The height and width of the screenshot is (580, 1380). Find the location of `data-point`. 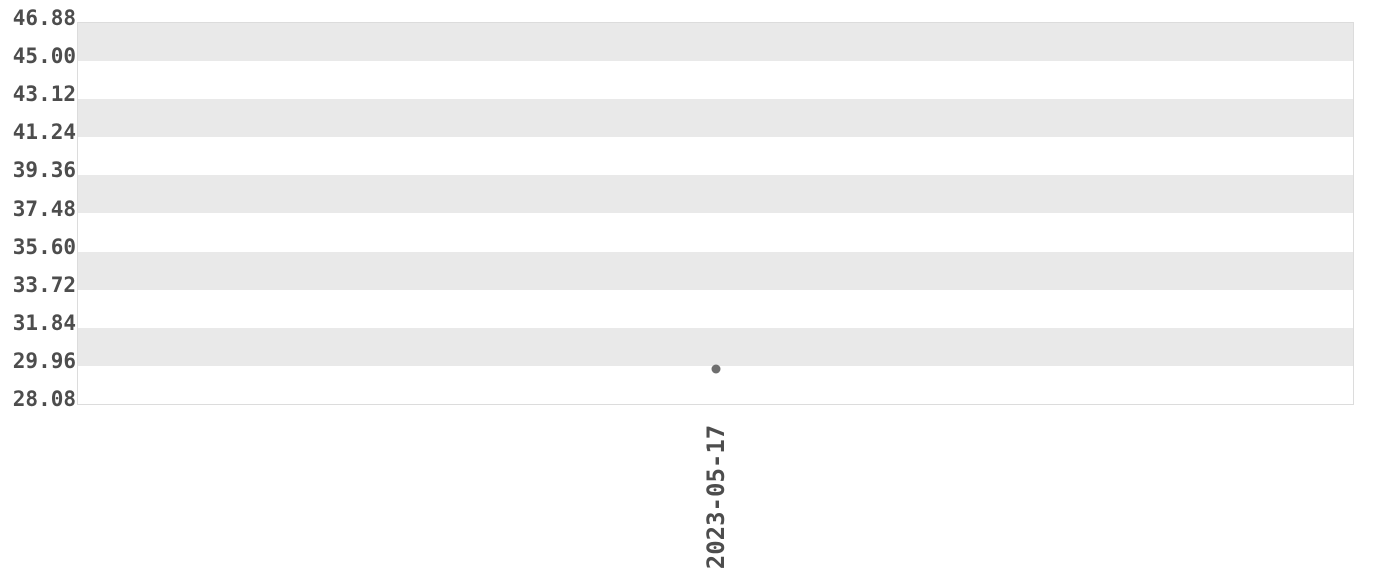

data-point is located at coordinates (715, 369).